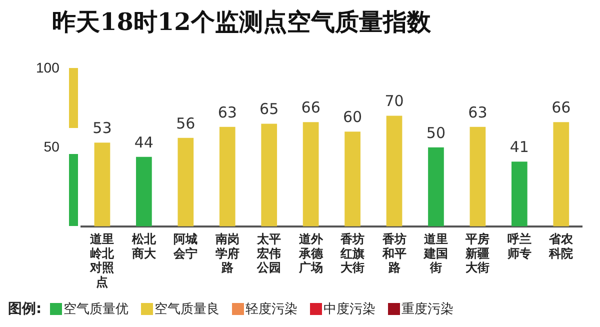 This screenshot has height=327, width=600. What do you see at coordinates (350, 309) in the screenshot?
I see `legend-label: 中度污染` at bounding box center [350, 309].